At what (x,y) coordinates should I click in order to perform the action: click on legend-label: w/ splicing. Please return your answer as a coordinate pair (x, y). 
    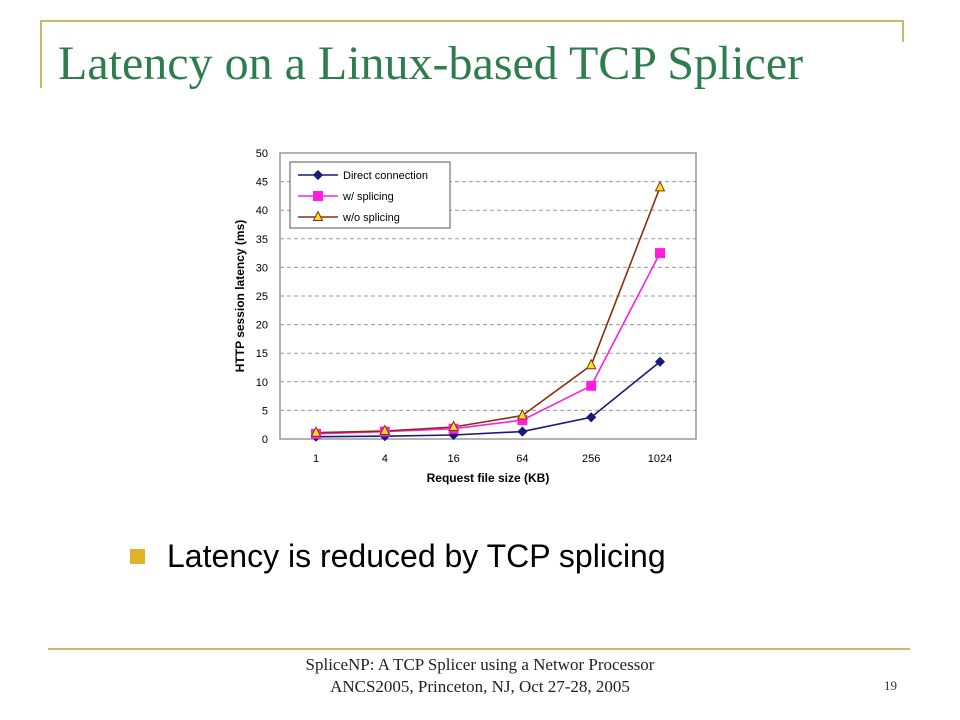
    Looking at the image, I should click on (368, 197).